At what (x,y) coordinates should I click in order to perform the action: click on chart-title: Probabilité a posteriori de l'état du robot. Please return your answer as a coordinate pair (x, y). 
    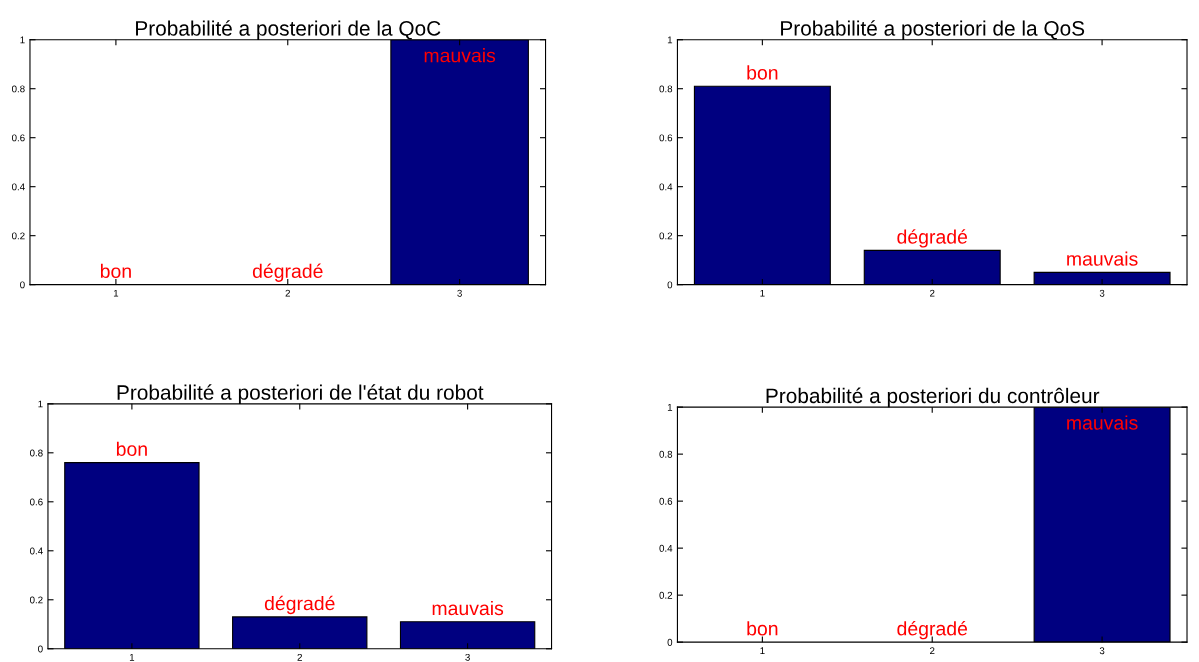
    Looking at the image, I should click on (300, 394).